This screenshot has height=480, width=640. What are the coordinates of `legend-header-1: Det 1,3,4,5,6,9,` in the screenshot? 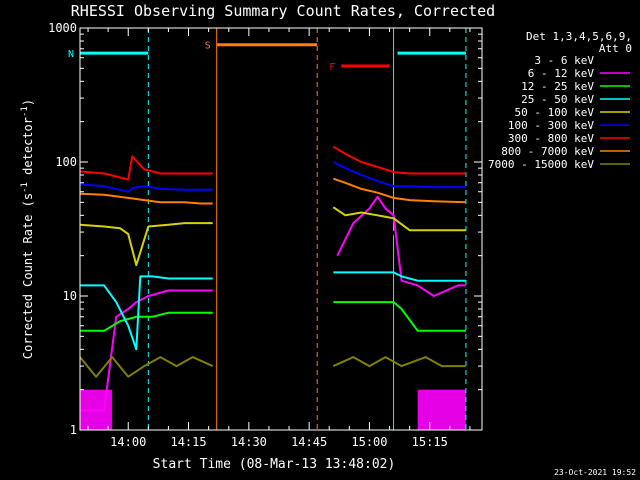 It's located at (579, 36).